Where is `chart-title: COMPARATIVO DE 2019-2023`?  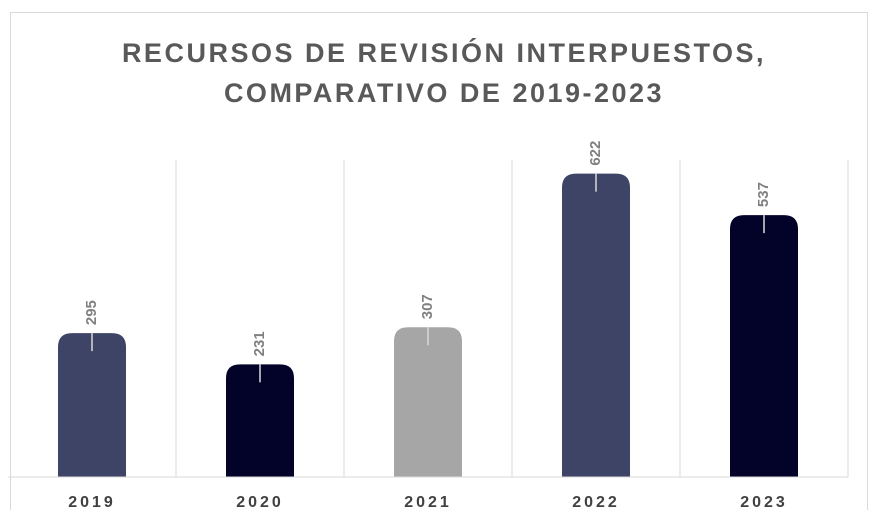
chart-title: COMPARATIVO DE 2019-2023 is located at coordinates (444, 93).